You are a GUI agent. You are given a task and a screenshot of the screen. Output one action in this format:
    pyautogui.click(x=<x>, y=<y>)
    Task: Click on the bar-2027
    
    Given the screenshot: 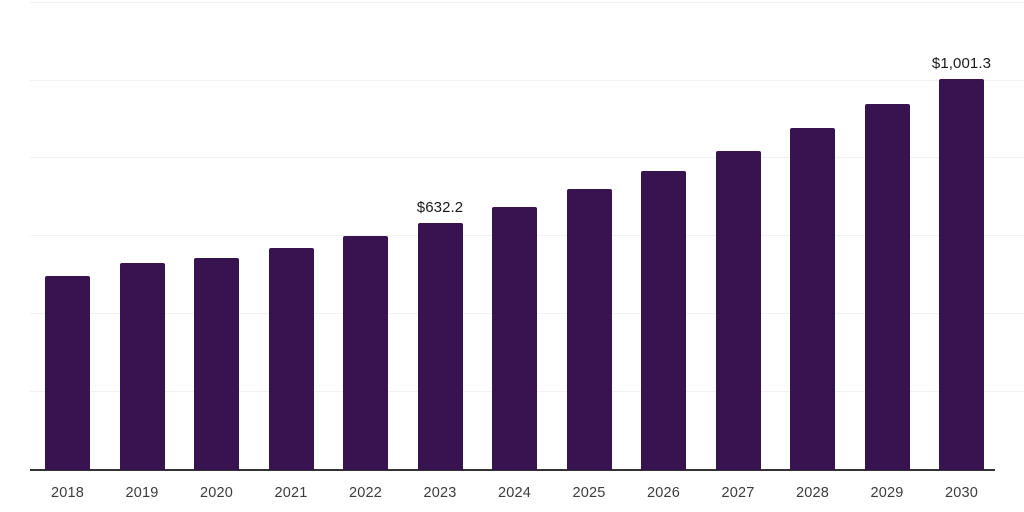 What is the action you would take?
    pyautogui.click(x=738, y=310)
    